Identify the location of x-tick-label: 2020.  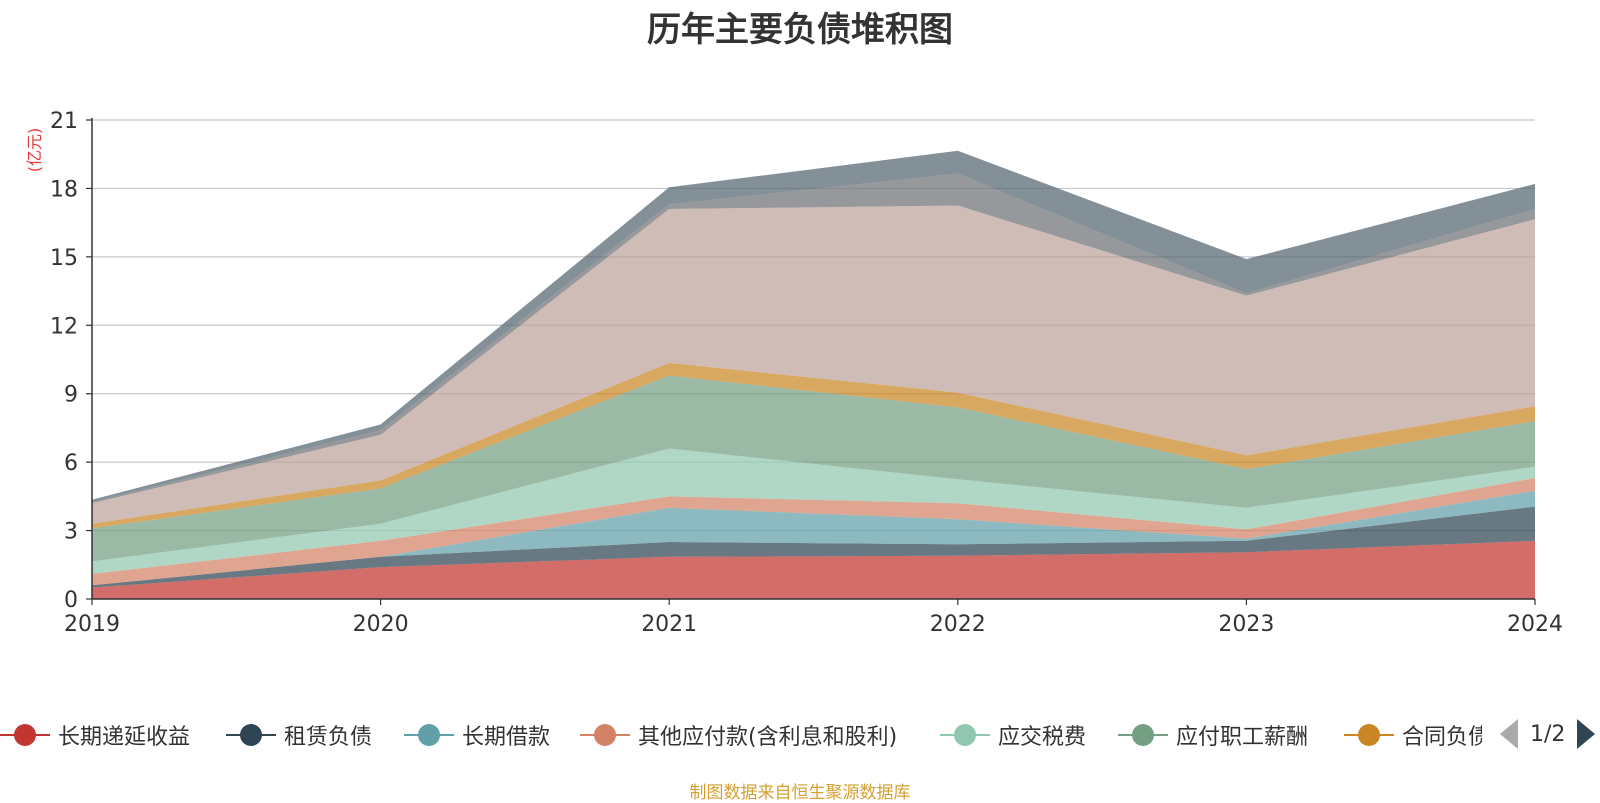
(381, 624).